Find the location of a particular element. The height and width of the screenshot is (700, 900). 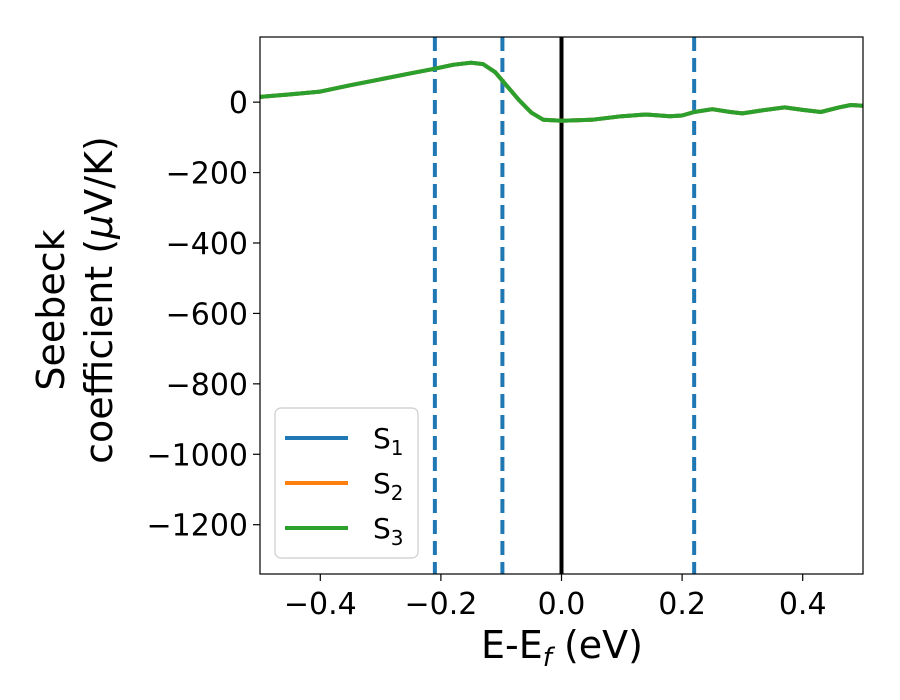

x-axis-title: E-Ef (eV) is located at coordinates (562, 648).